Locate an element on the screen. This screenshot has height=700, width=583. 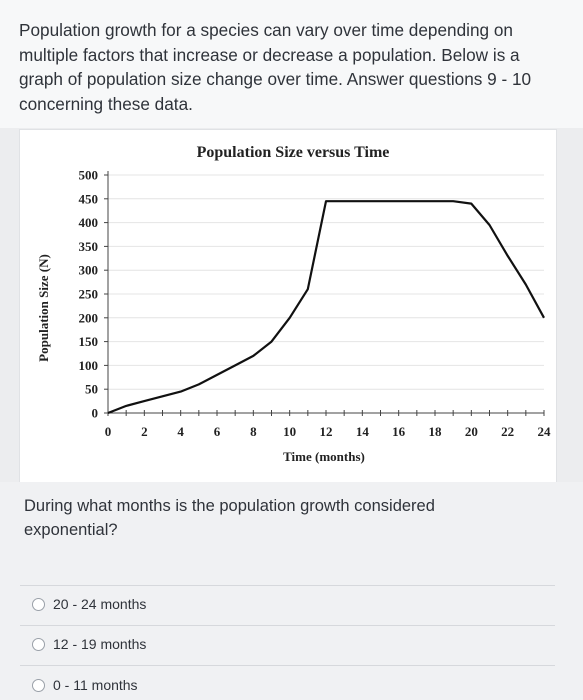
y-tick-label: 100 is located at coordinates (89, 365).